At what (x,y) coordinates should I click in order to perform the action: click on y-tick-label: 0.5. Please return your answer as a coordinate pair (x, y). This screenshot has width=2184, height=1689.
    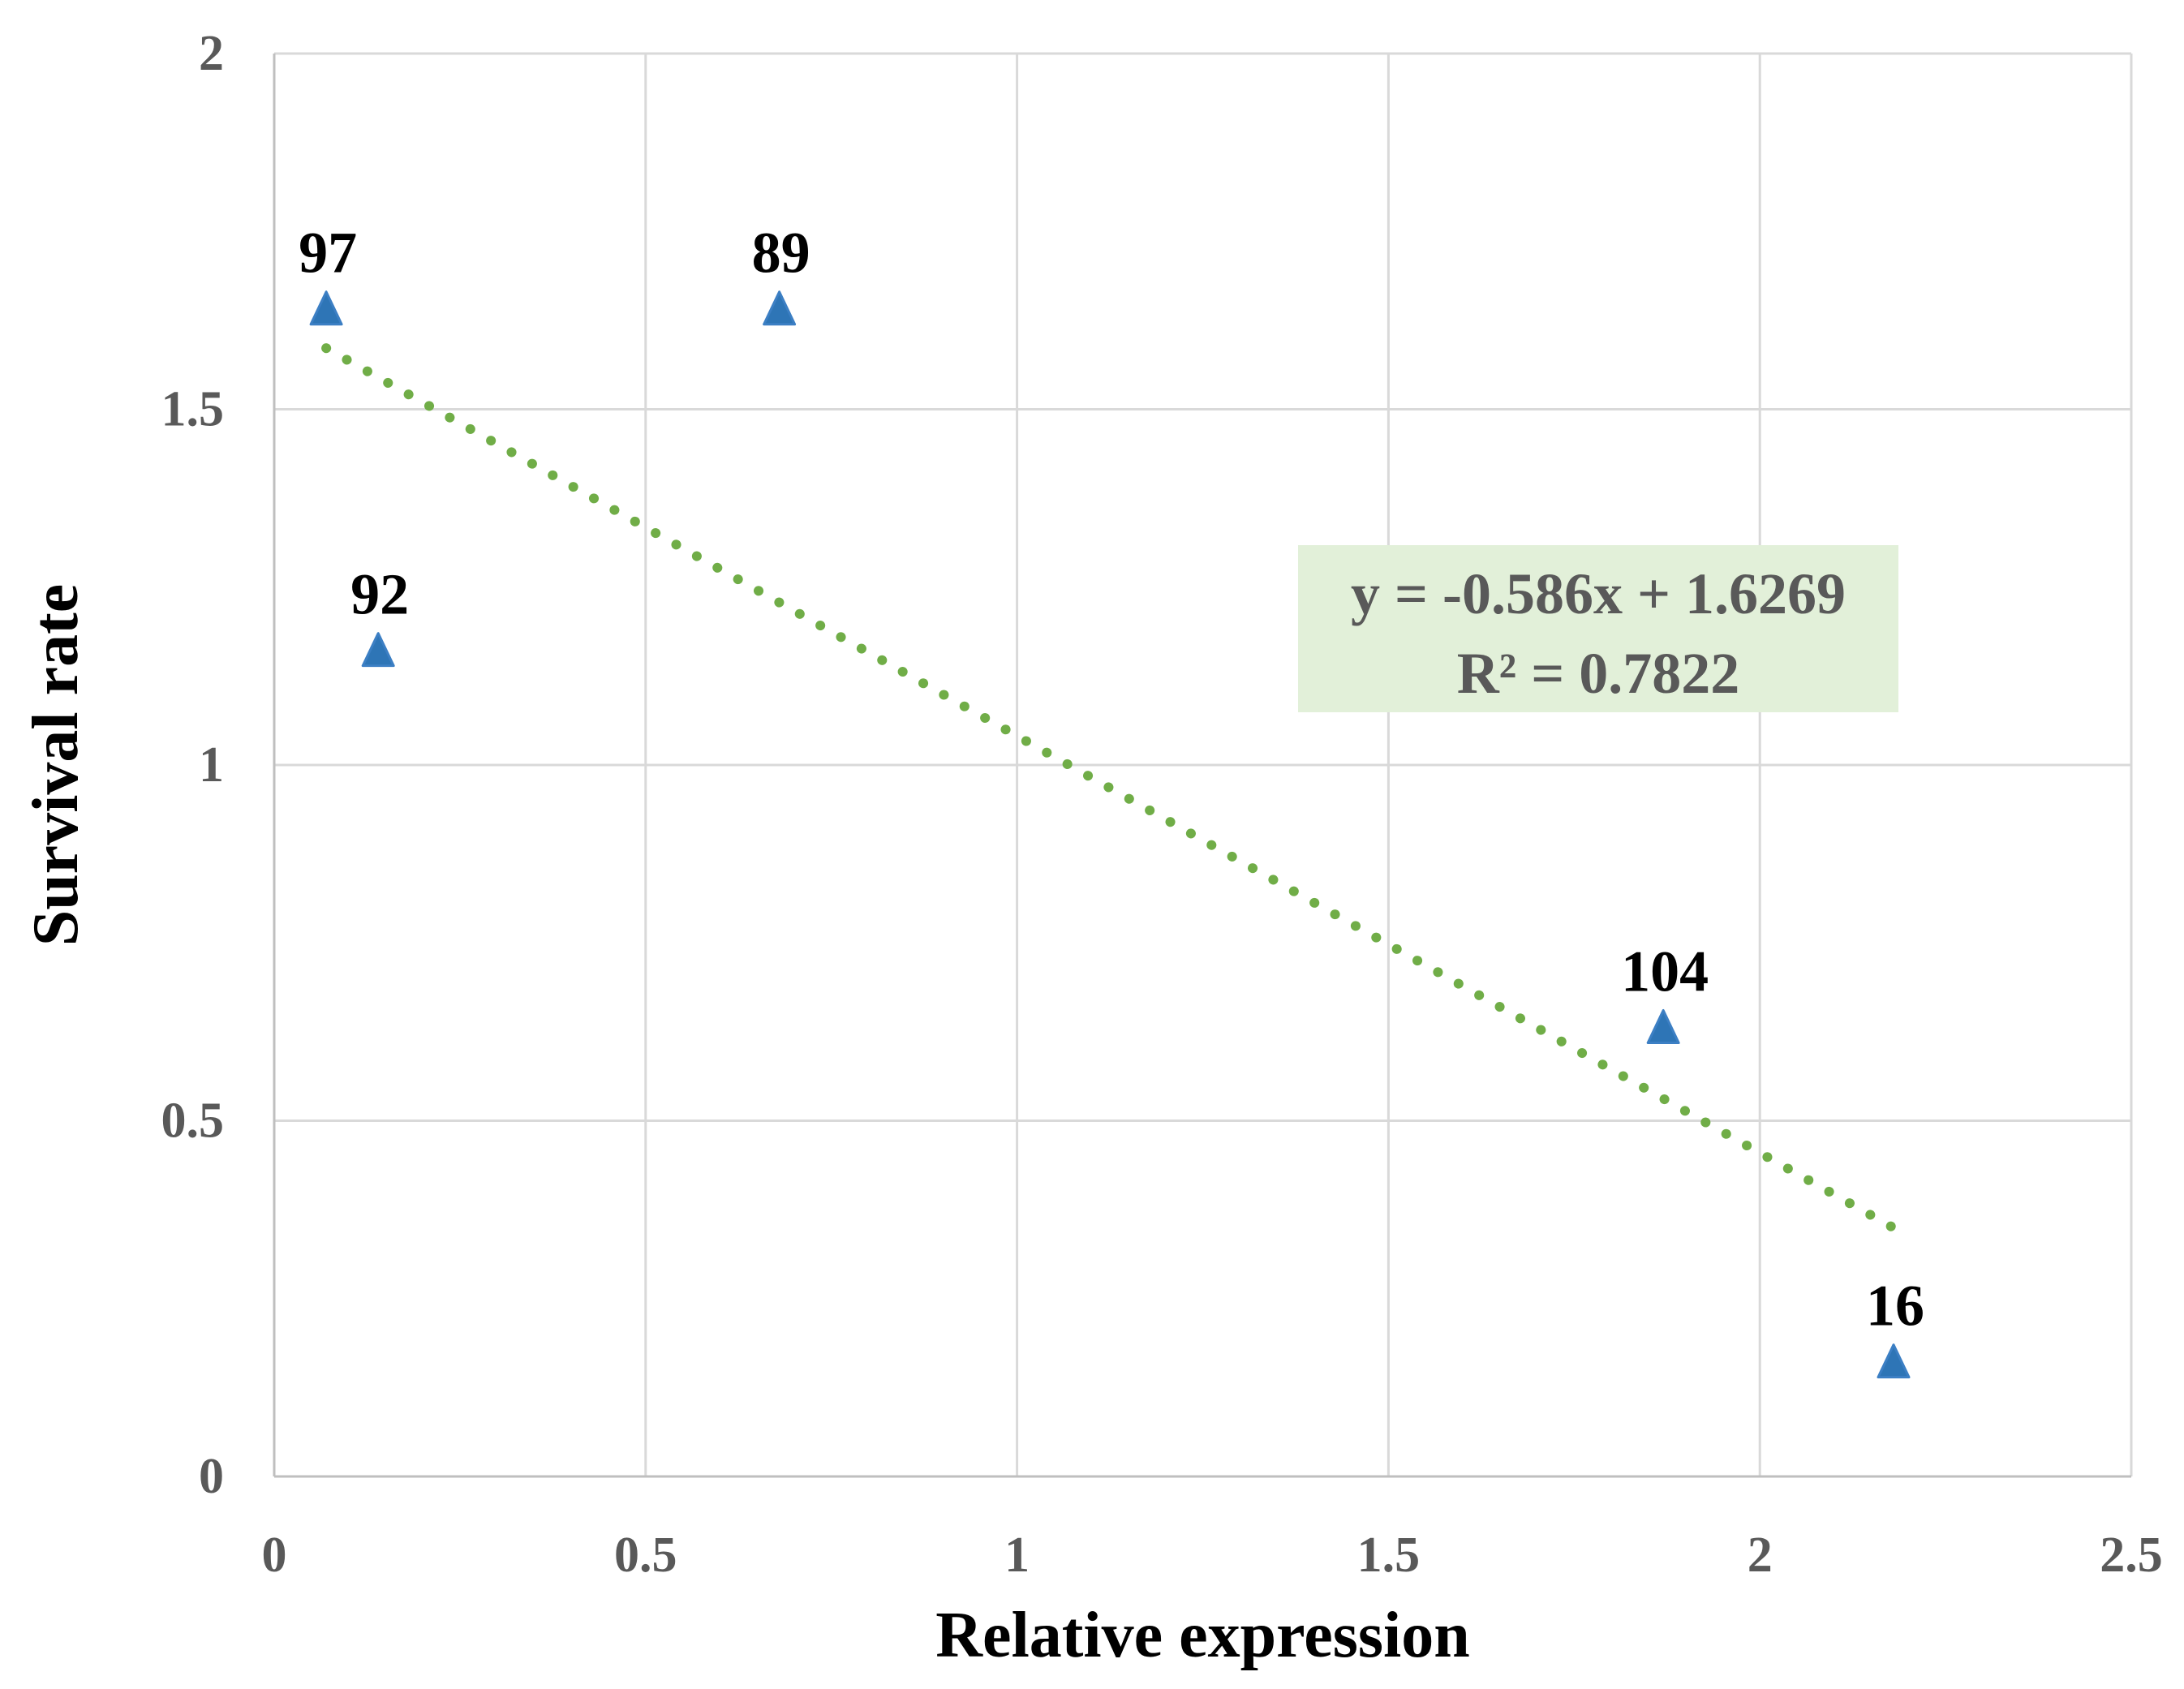
    Looking at the image, I should click on (193, 1121).